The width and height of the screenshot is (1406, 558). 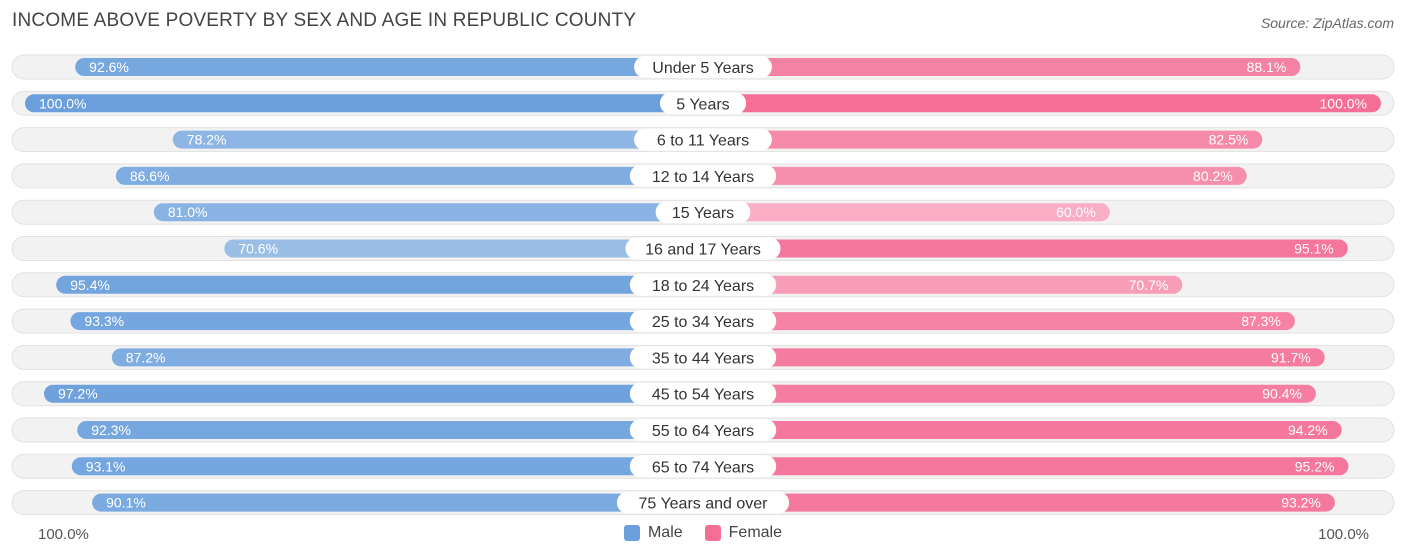 I want to click on data-label-male: 90.1%, so click(x=126, y=503).